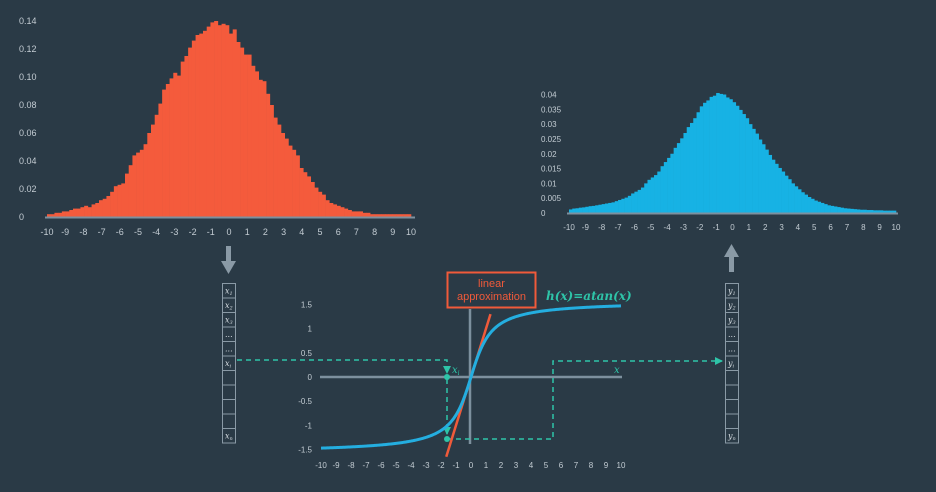  What do you see at coordinates (516, 465) in the screenshot?
I see `function-plot-x-tick-label: 3` at bounding box center [516, 465].